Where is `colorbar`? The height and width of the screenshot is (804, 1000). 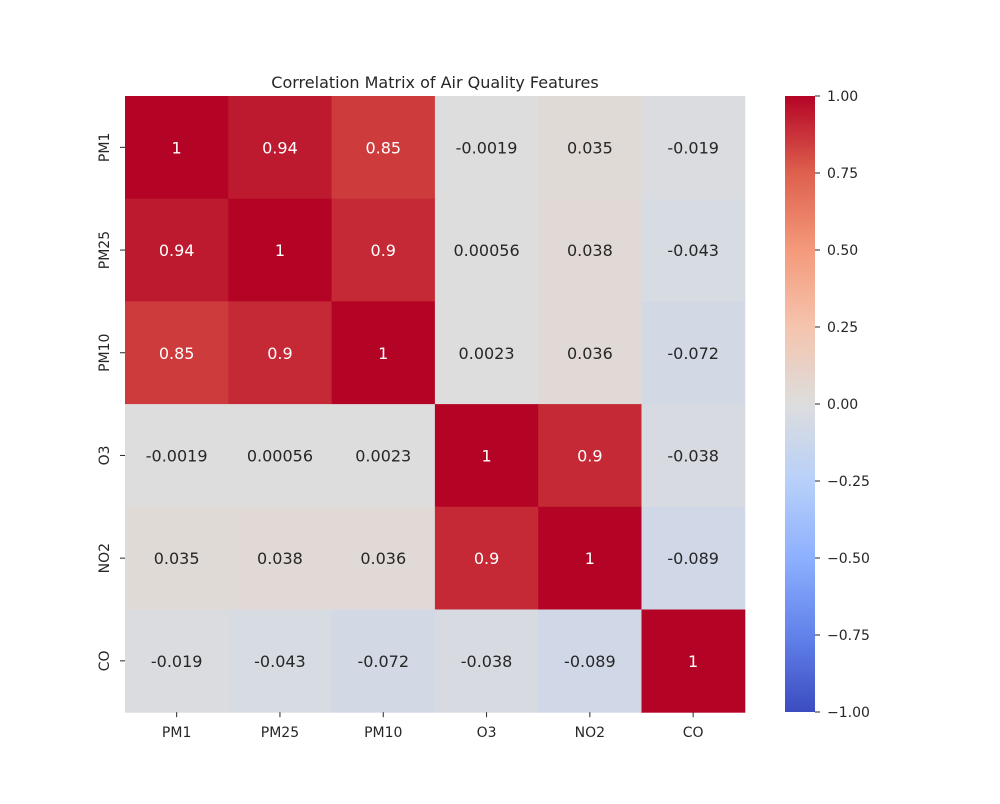
colorbar is located at coordinates (800, 404).